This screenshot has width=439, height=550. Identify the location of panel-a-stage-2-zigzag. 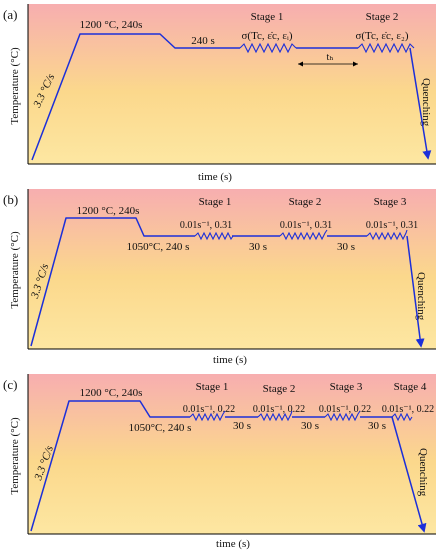
(386, 48).